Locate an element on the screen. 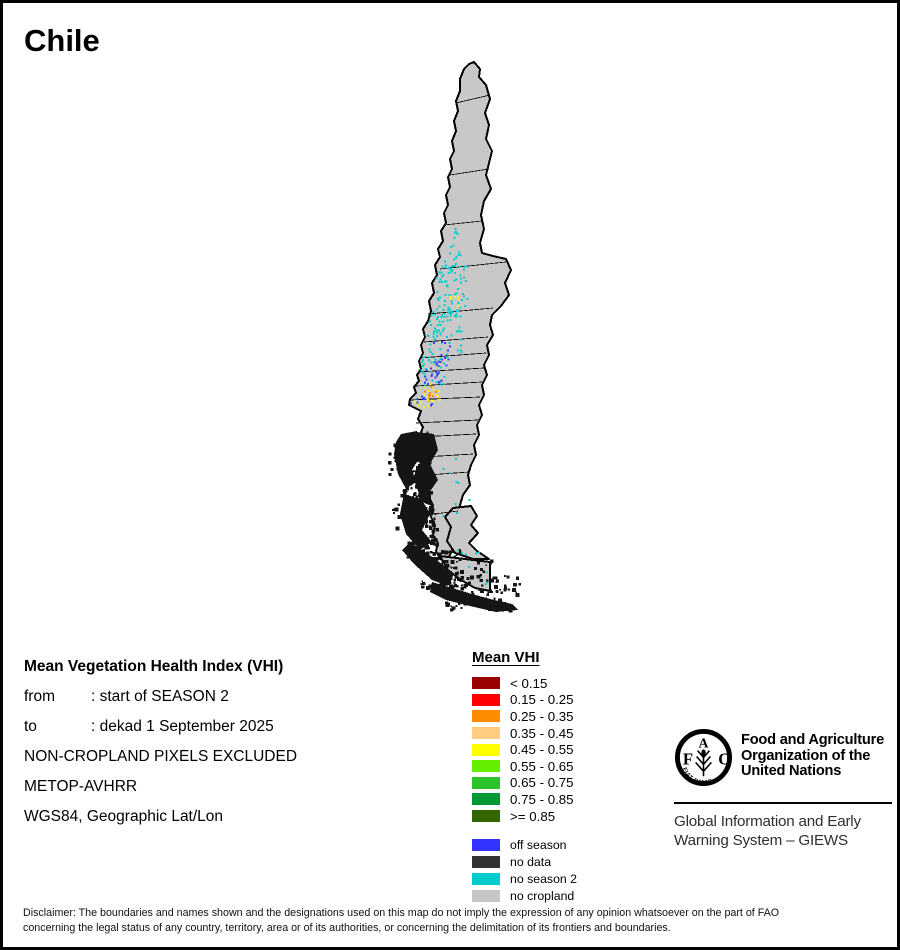  legend-item: 0.55 - 0.65 is located at coordinates (567, 766).